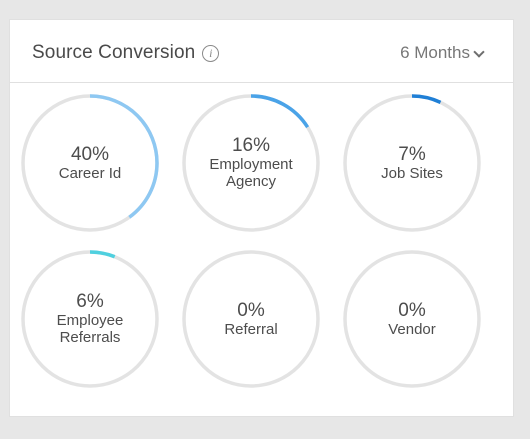 Image resolution: width=530 pixels, height=439 pixels. Describe the element at coordinates (90, 173) in the screenshot. I see `ring-label: Career Id` at that location.